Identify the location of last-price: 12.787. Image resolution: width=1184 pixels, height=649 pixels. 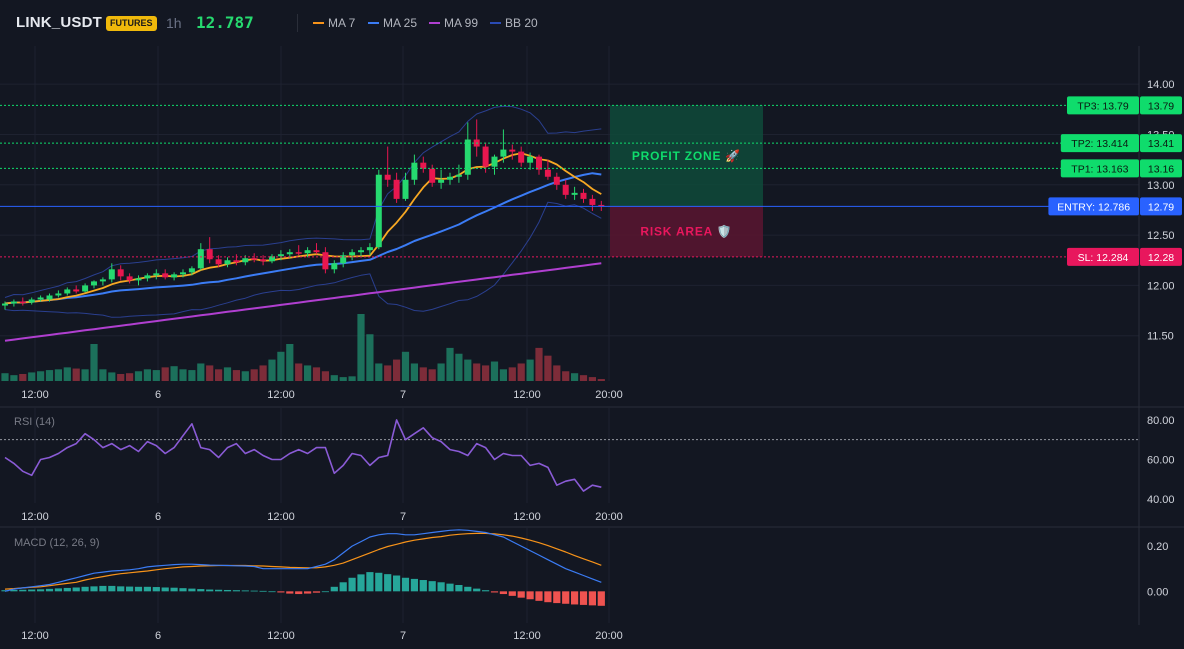
(225, 22).